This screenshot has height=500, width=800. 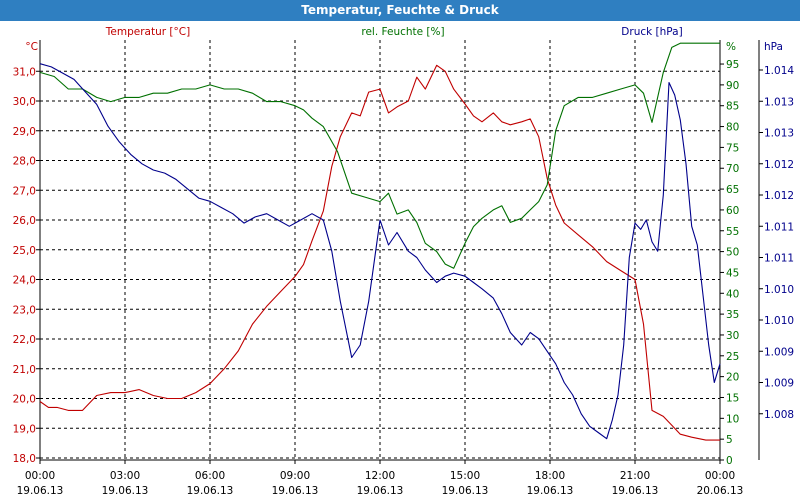 I want to click on humidity-tick-label: 5, so click(x=729, y=440).